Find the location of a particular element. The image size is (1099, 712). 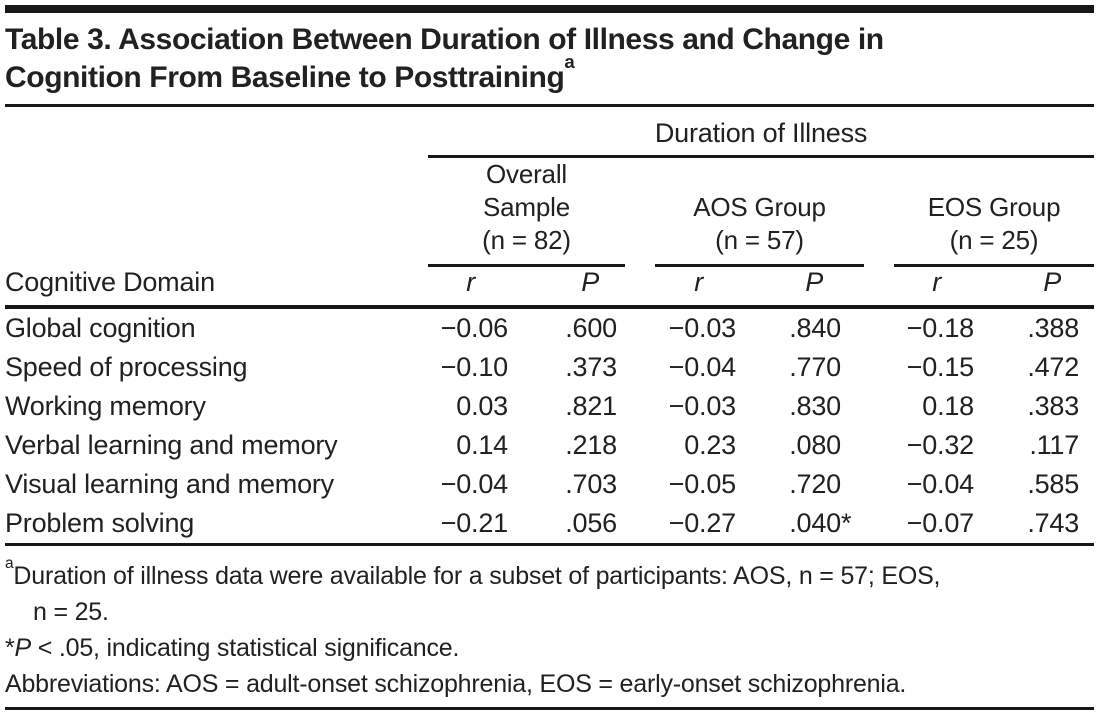

cell-eos-p: .388 is located at coordinates (1053, 328).